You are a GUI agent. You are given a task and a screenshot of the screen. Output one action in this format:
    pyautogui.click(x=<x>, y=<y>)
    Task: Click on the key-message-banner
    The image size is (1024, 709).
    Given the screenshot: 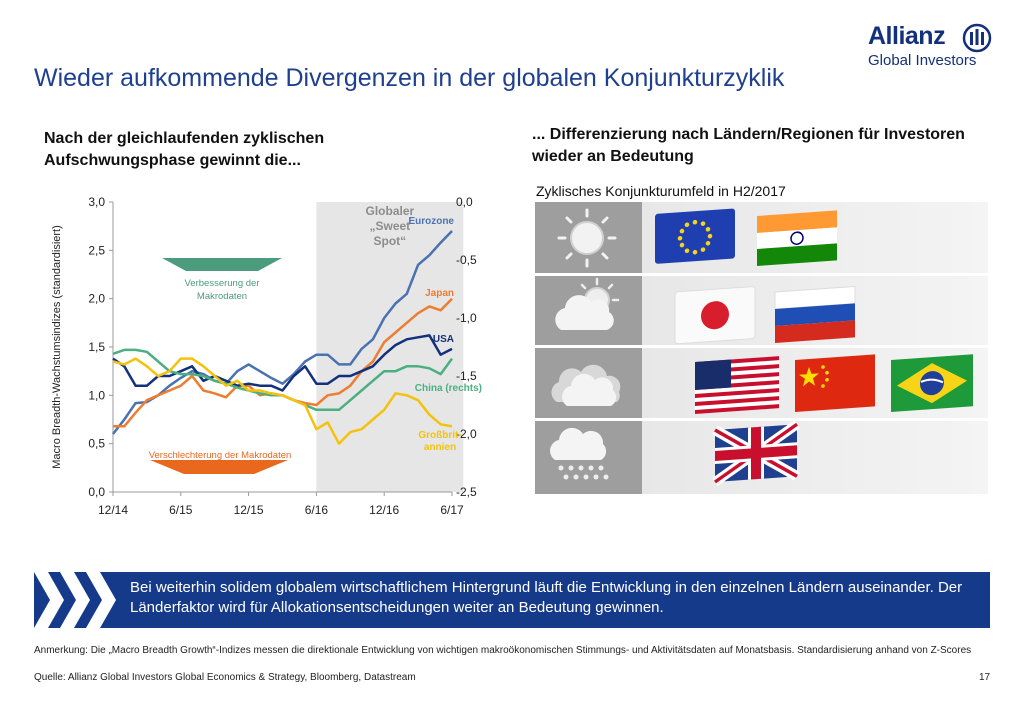 What is the action you would take?
    pyautogui.click(x=512, y=600)
    